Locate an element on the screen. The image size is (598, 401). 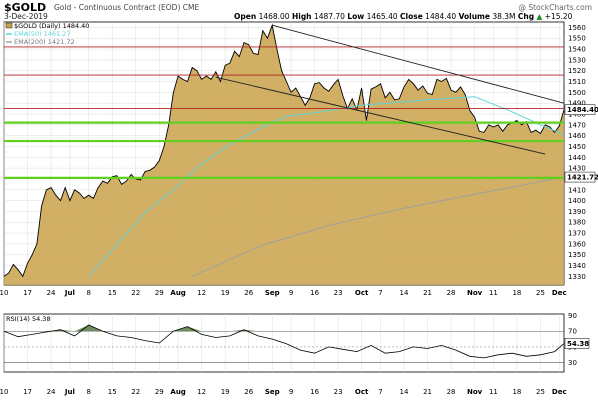
main-x-tick-label: Dec is located at coordinates (559, 293).